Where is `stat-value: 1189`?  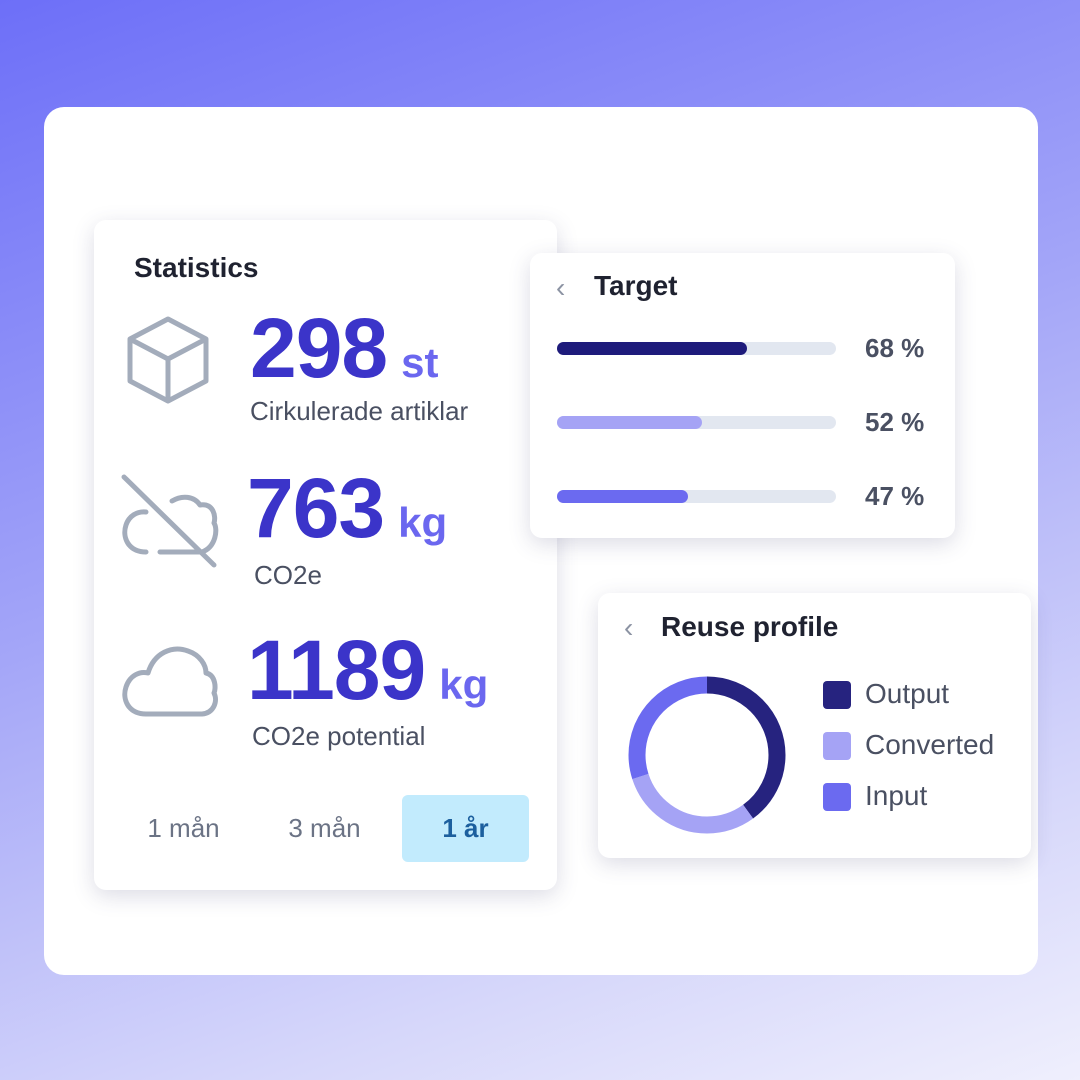 stat-value: 1189 is located at coordinates (336, 670).